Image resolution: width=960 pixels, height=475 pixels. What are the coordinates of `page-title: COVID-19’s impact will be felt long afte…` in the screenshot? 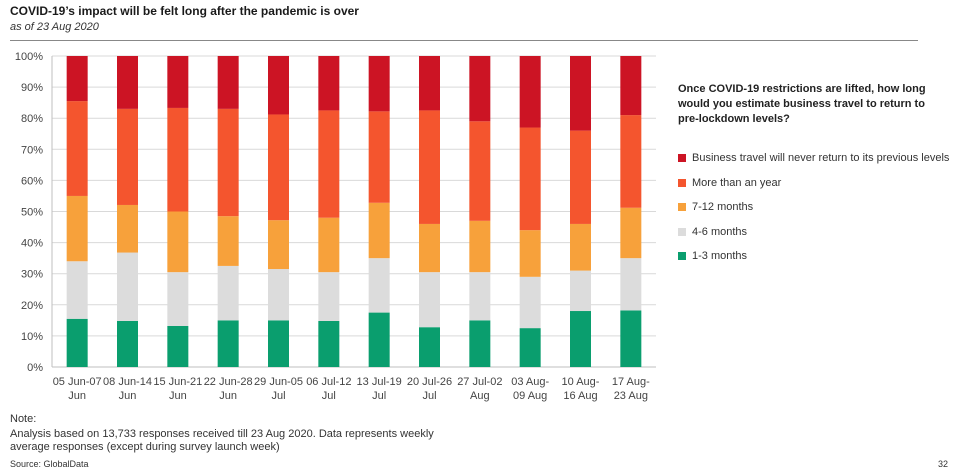 It's located at (184, 11).